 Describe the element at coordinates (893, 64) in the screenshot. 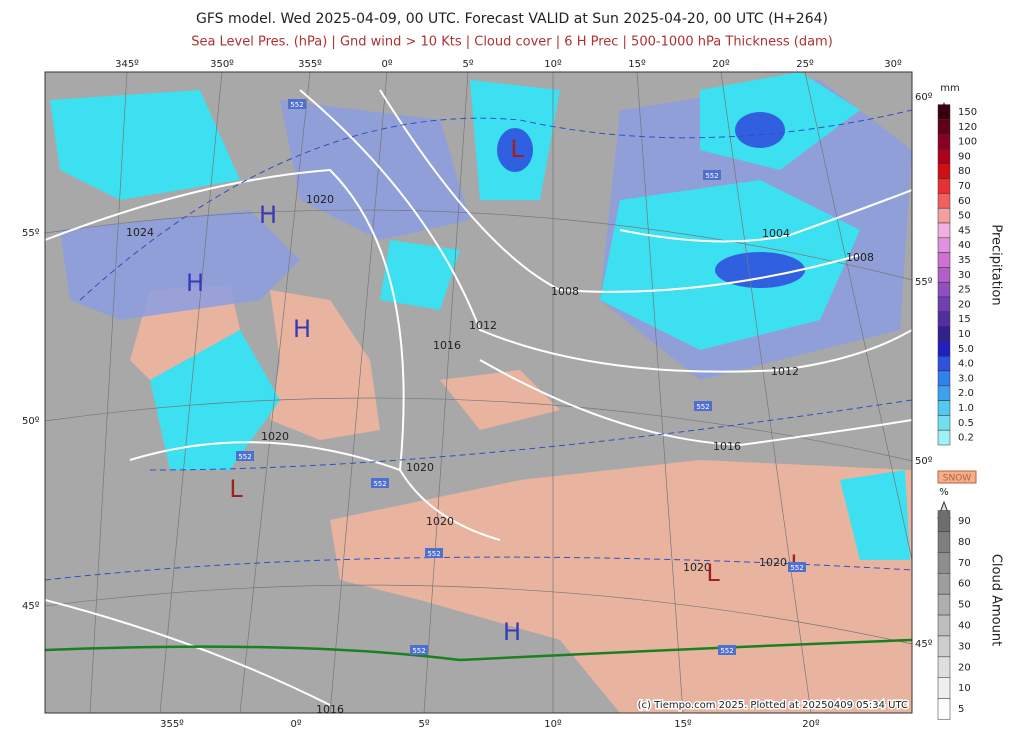

I see `longitude-label: 30º` at that location.